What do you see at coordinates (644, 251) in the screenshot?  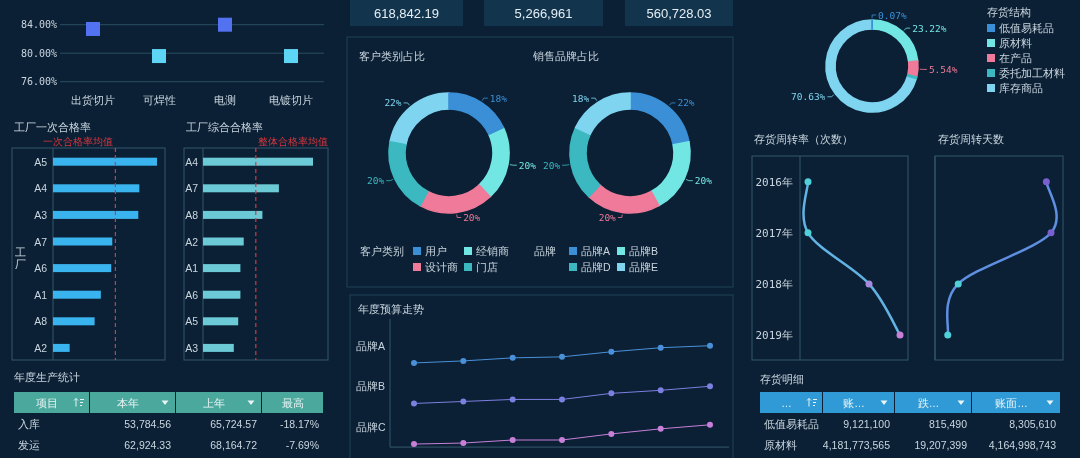 I see `legend-label: 品牌B` at bounding box center [644, 251].